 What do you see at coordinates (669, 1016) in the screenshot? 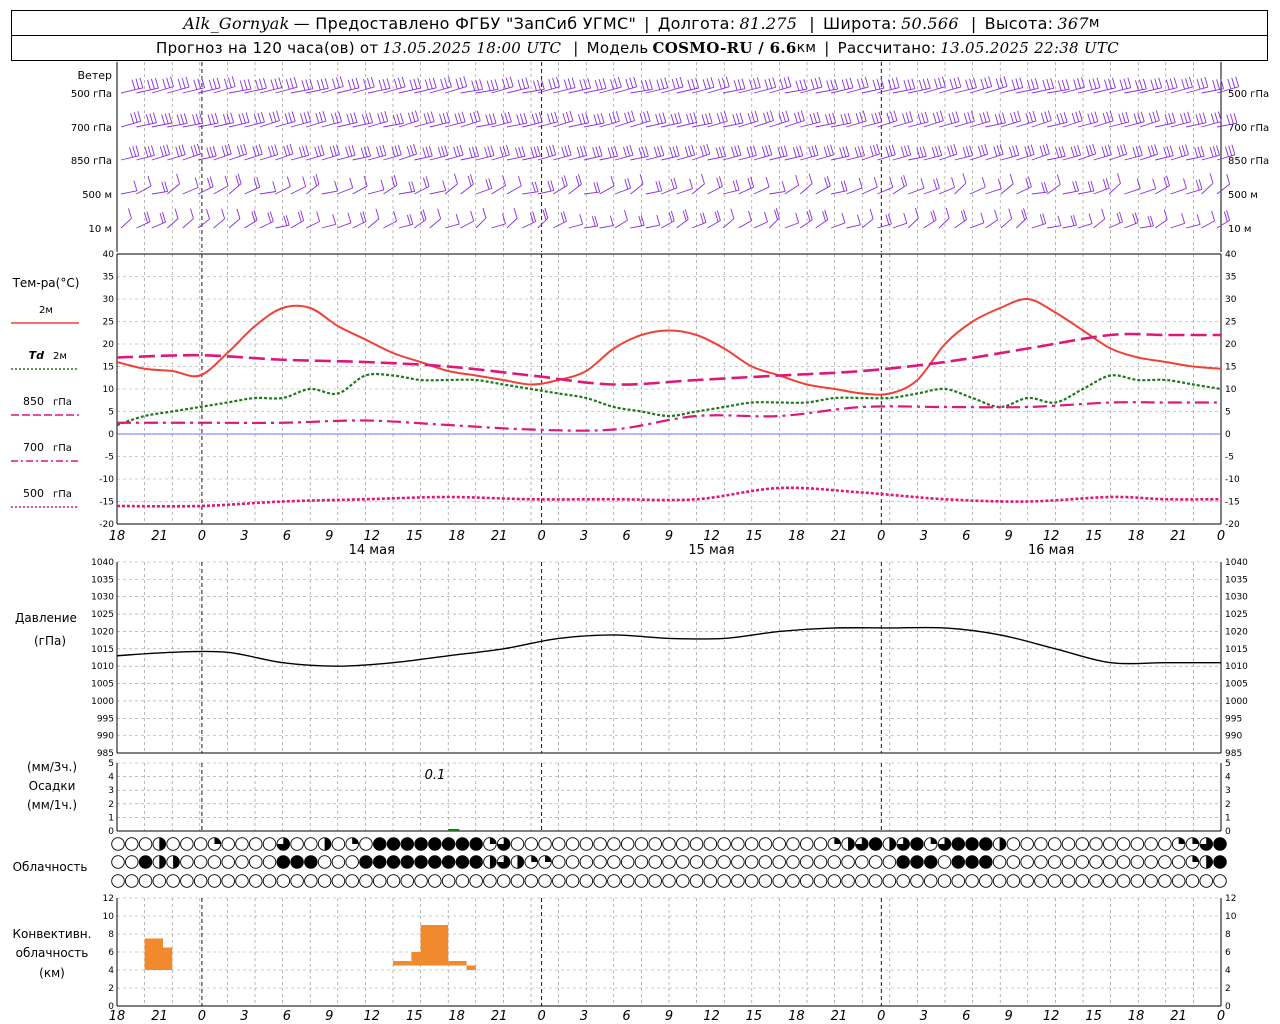
I see `x-tick-label: 9` at bounding box center [669, 1016].